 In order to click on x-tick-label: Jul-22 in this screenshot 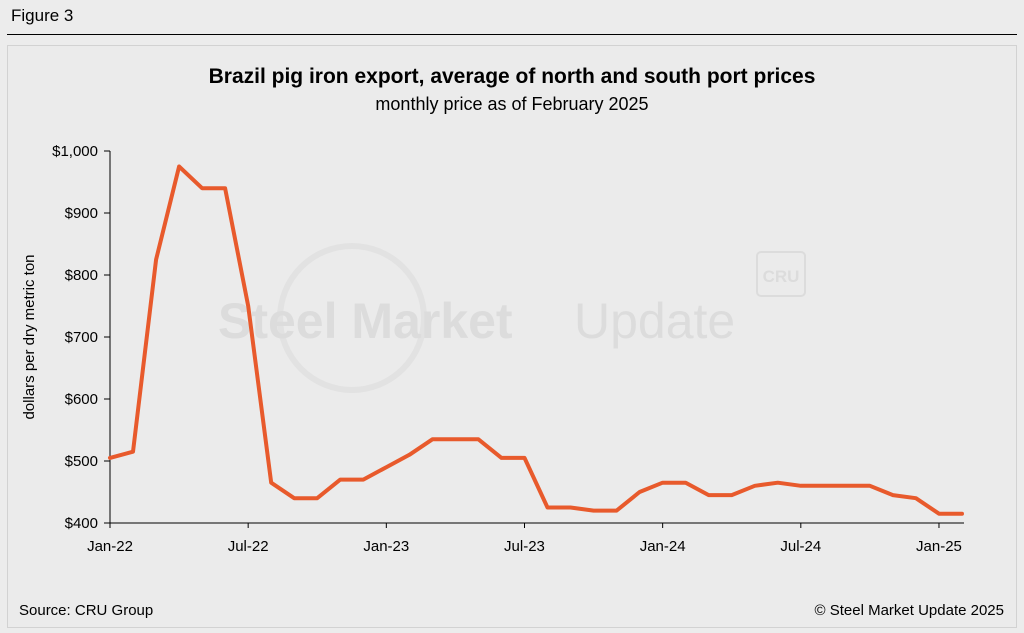, I will do `click(248, 546)`.